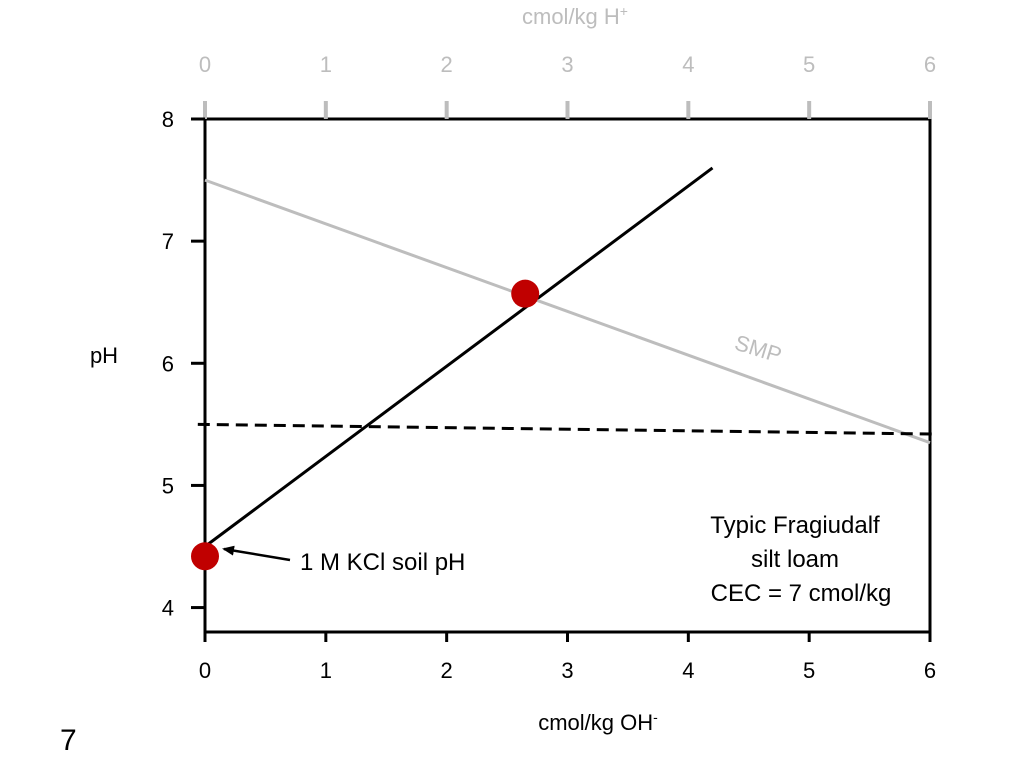 This screenshot has width=1024, height=768. What do you see at coordinates (688, 670) in the screenshot?
I see `x-bottom-tick-label: 4` at bounding box center [688, 670].